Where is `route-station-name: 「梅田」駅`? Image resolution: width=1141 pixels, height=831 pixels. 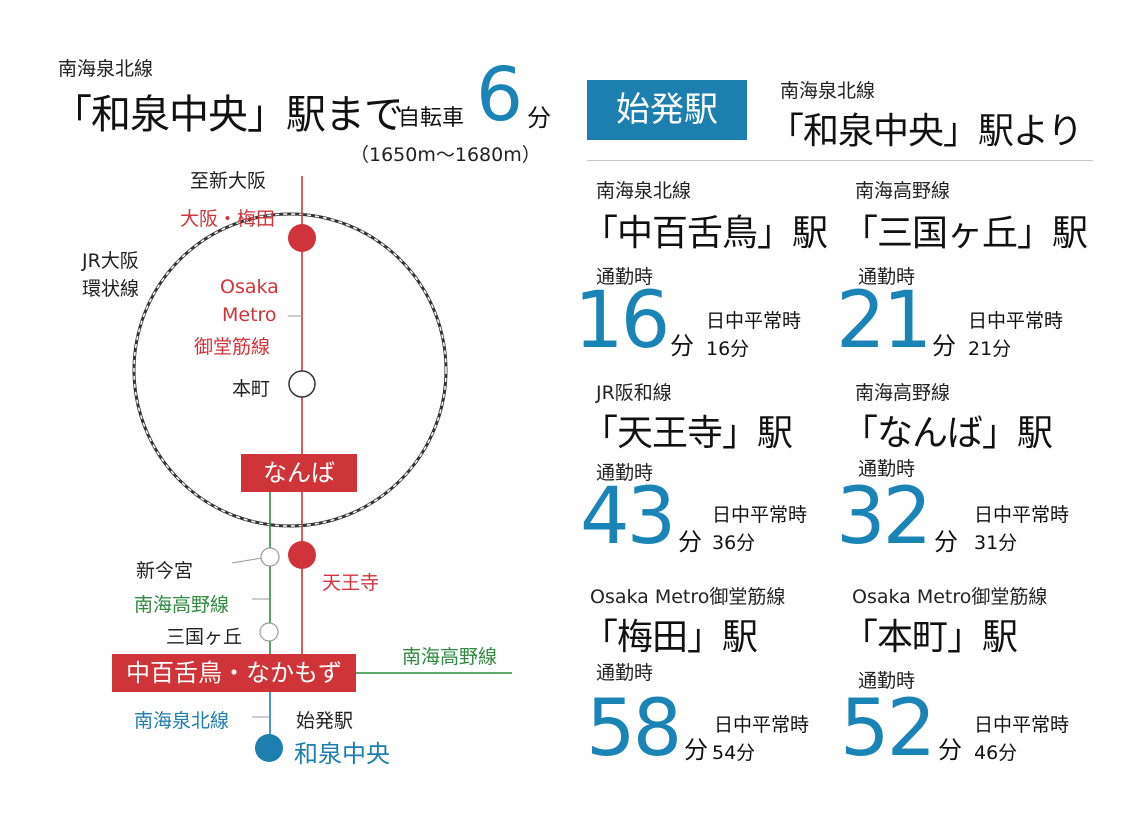 route-station-name: 「梅田」駅 is located at coordinates (670, 637).